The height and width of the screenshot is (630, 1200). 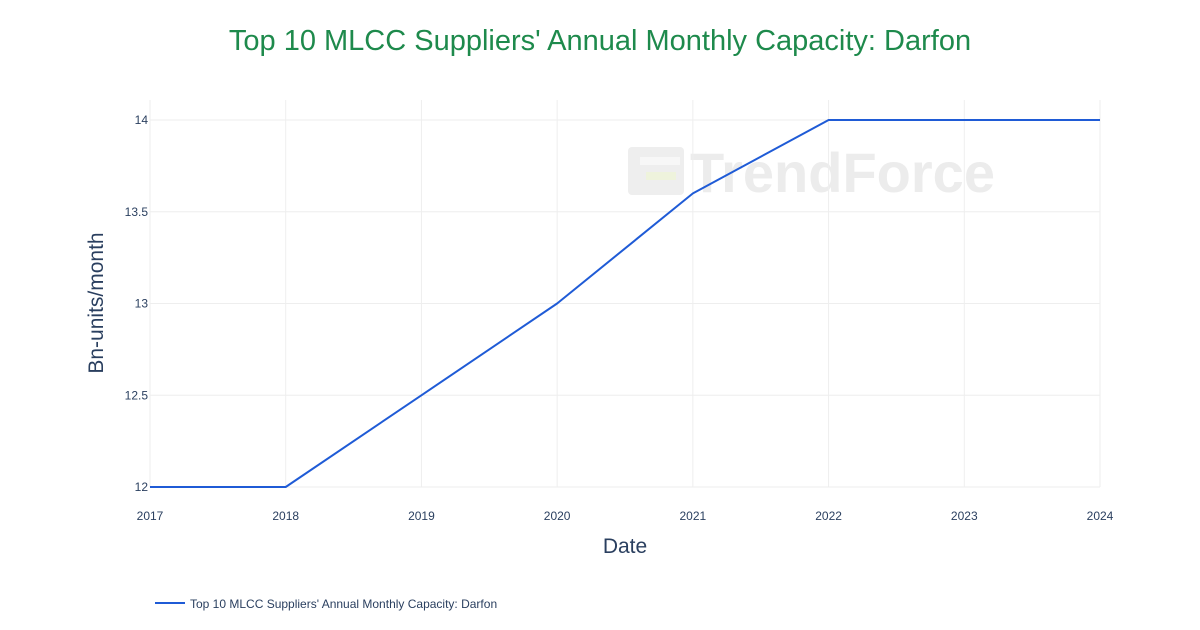 I want to click on y-tick-labels: 12 12.5 13 13.5 14, so click(x=137, y=303).